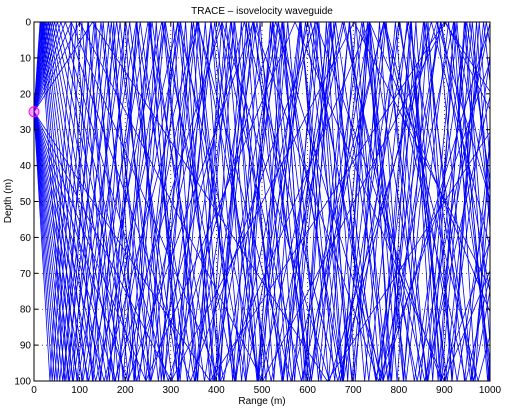 This screenshot has width=507, height=409. I want to click on x-tick-label: 900, so click(444, 390).